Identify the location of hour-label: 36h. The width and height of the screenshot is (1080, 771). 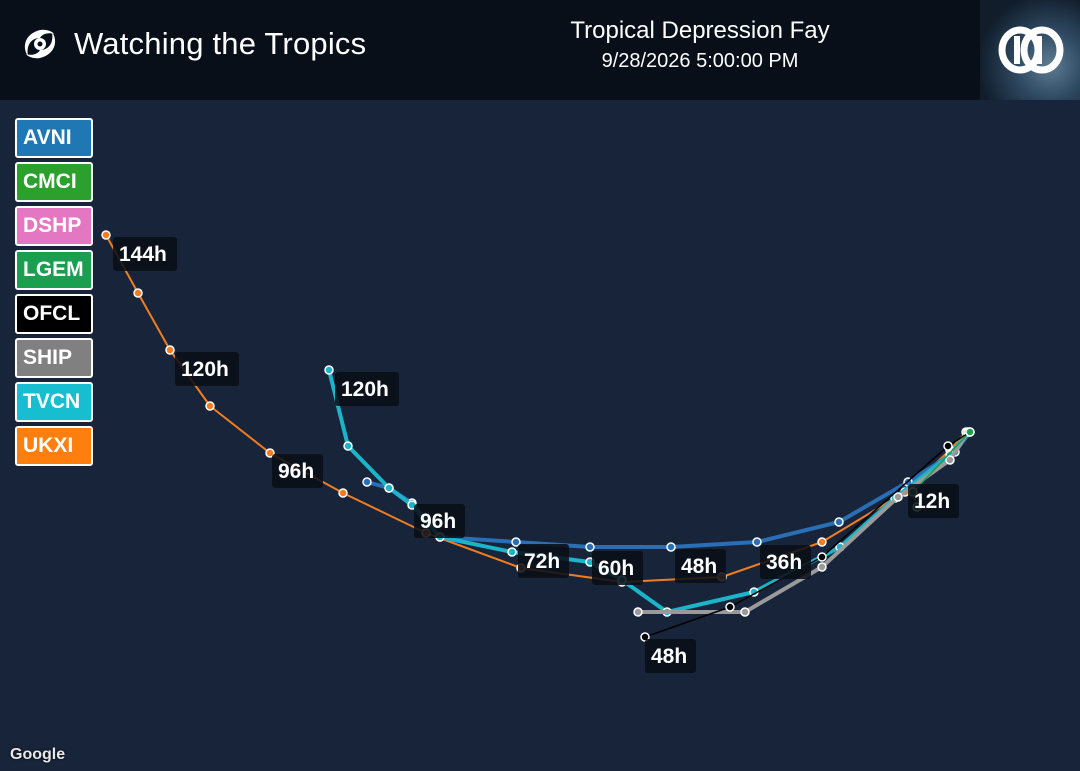
(785, 562).